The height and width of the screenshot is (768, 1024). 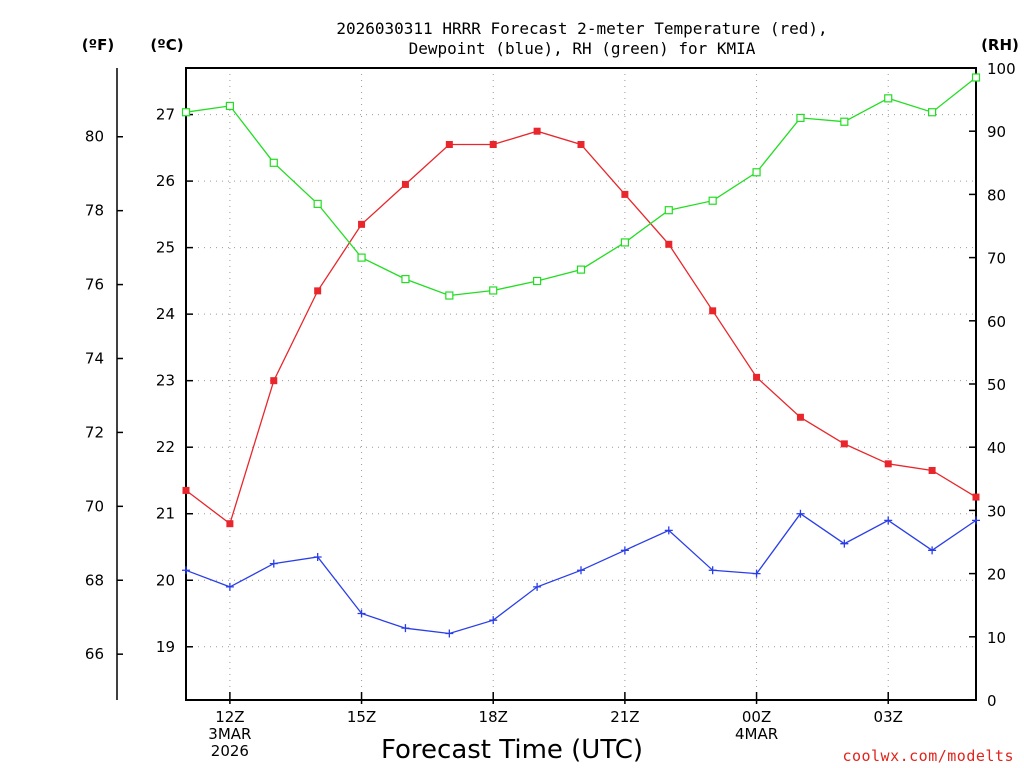 What do you see at coordinates (94, 211) in the screenshot?
I see `fahrenheit-tick-label: 78` at bounding box center [94, 211].